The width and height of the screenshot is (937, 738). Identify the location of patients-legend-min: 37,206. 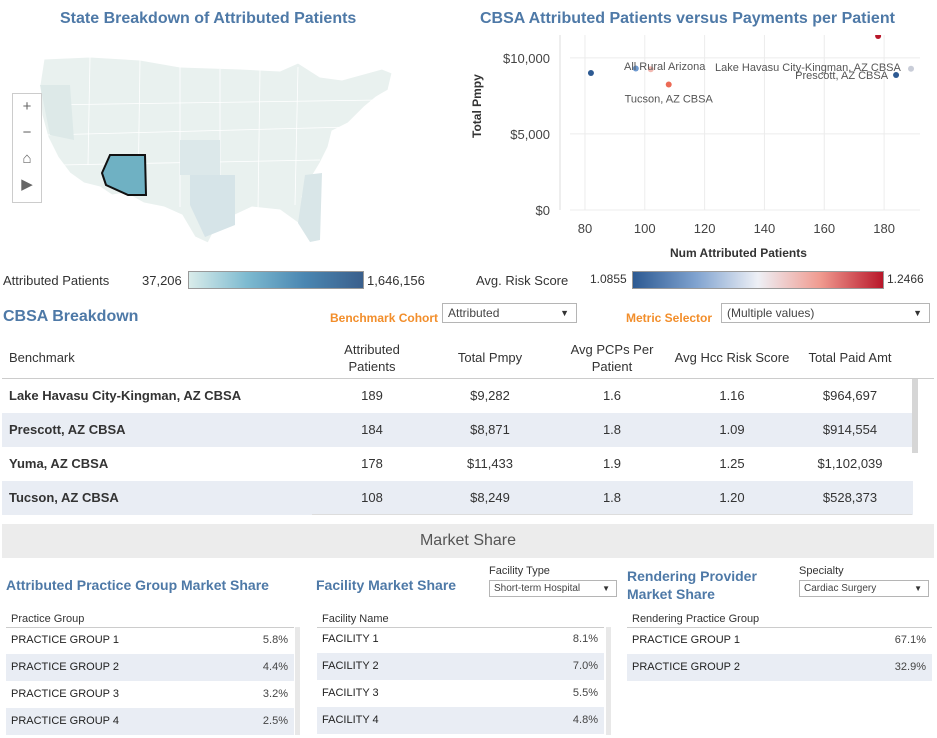
(162, 280).